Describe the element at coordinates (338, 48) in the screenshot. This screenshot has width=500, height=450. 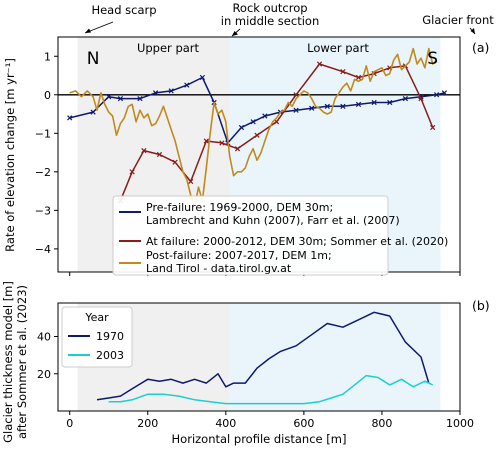
I see `panel-a-region-label-lower: Lower part` at that location.